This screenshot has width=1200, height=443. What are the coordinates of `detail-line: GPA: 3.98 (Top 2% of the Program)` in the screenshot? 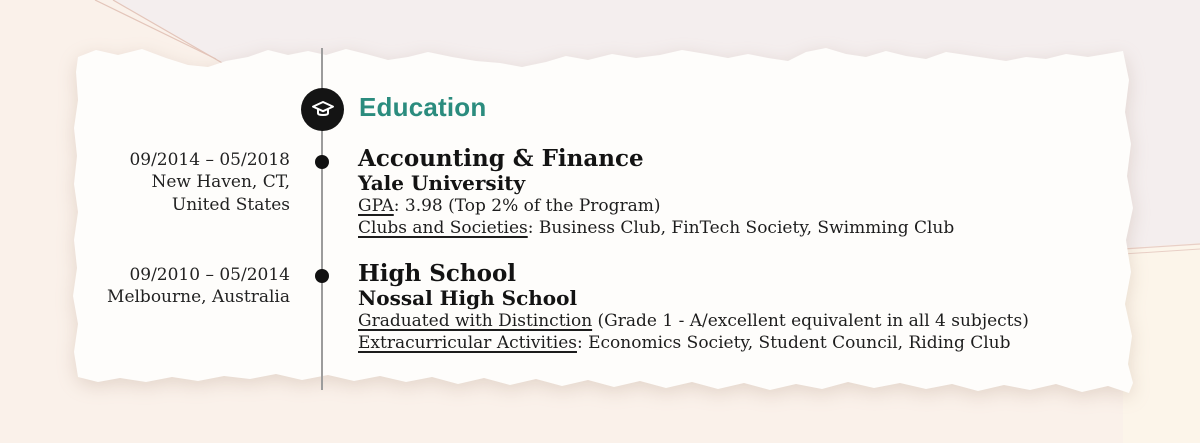 It's located at (738, 206).